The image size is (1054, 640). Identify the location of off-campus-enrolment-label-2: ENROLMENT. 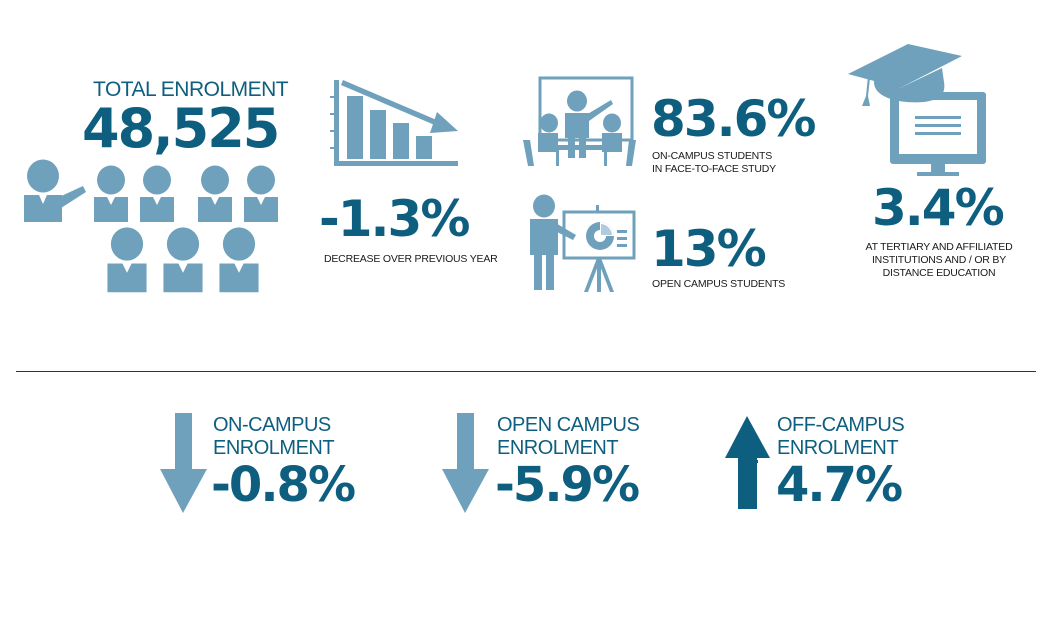
(838, 448).